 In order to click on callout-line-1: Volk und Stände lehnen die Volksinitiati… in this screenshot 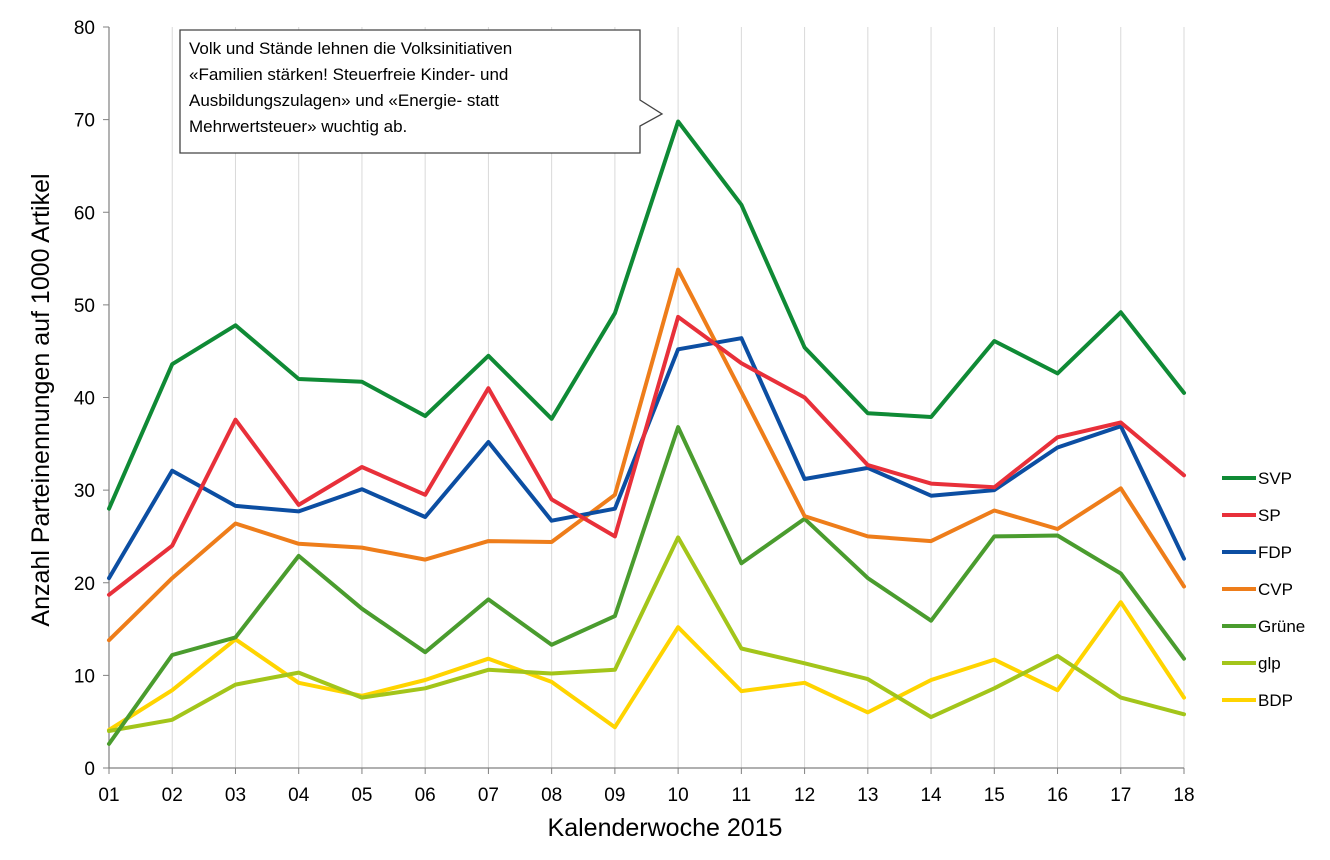, I will do `click(350, 48)`.